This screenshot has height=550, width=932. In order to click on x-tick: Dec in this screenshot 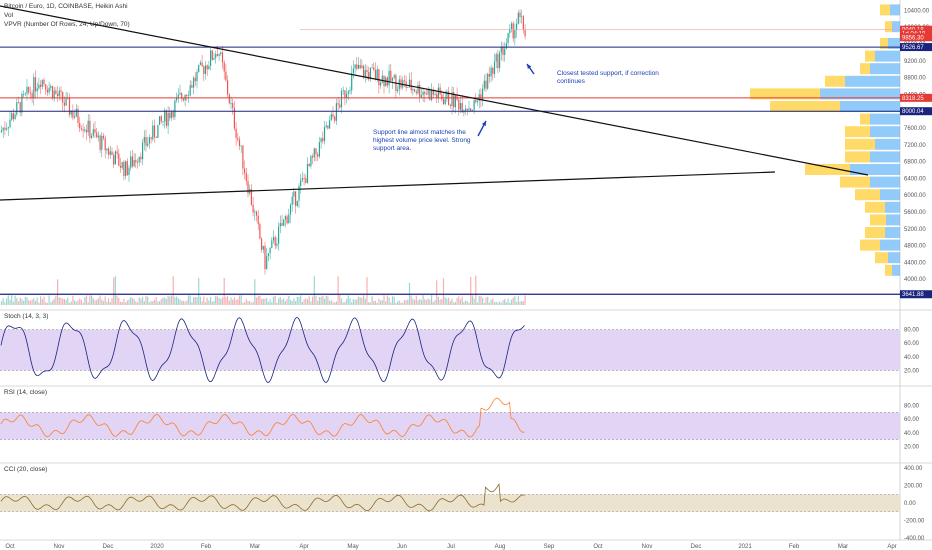, I will do `click(108, 547)`.